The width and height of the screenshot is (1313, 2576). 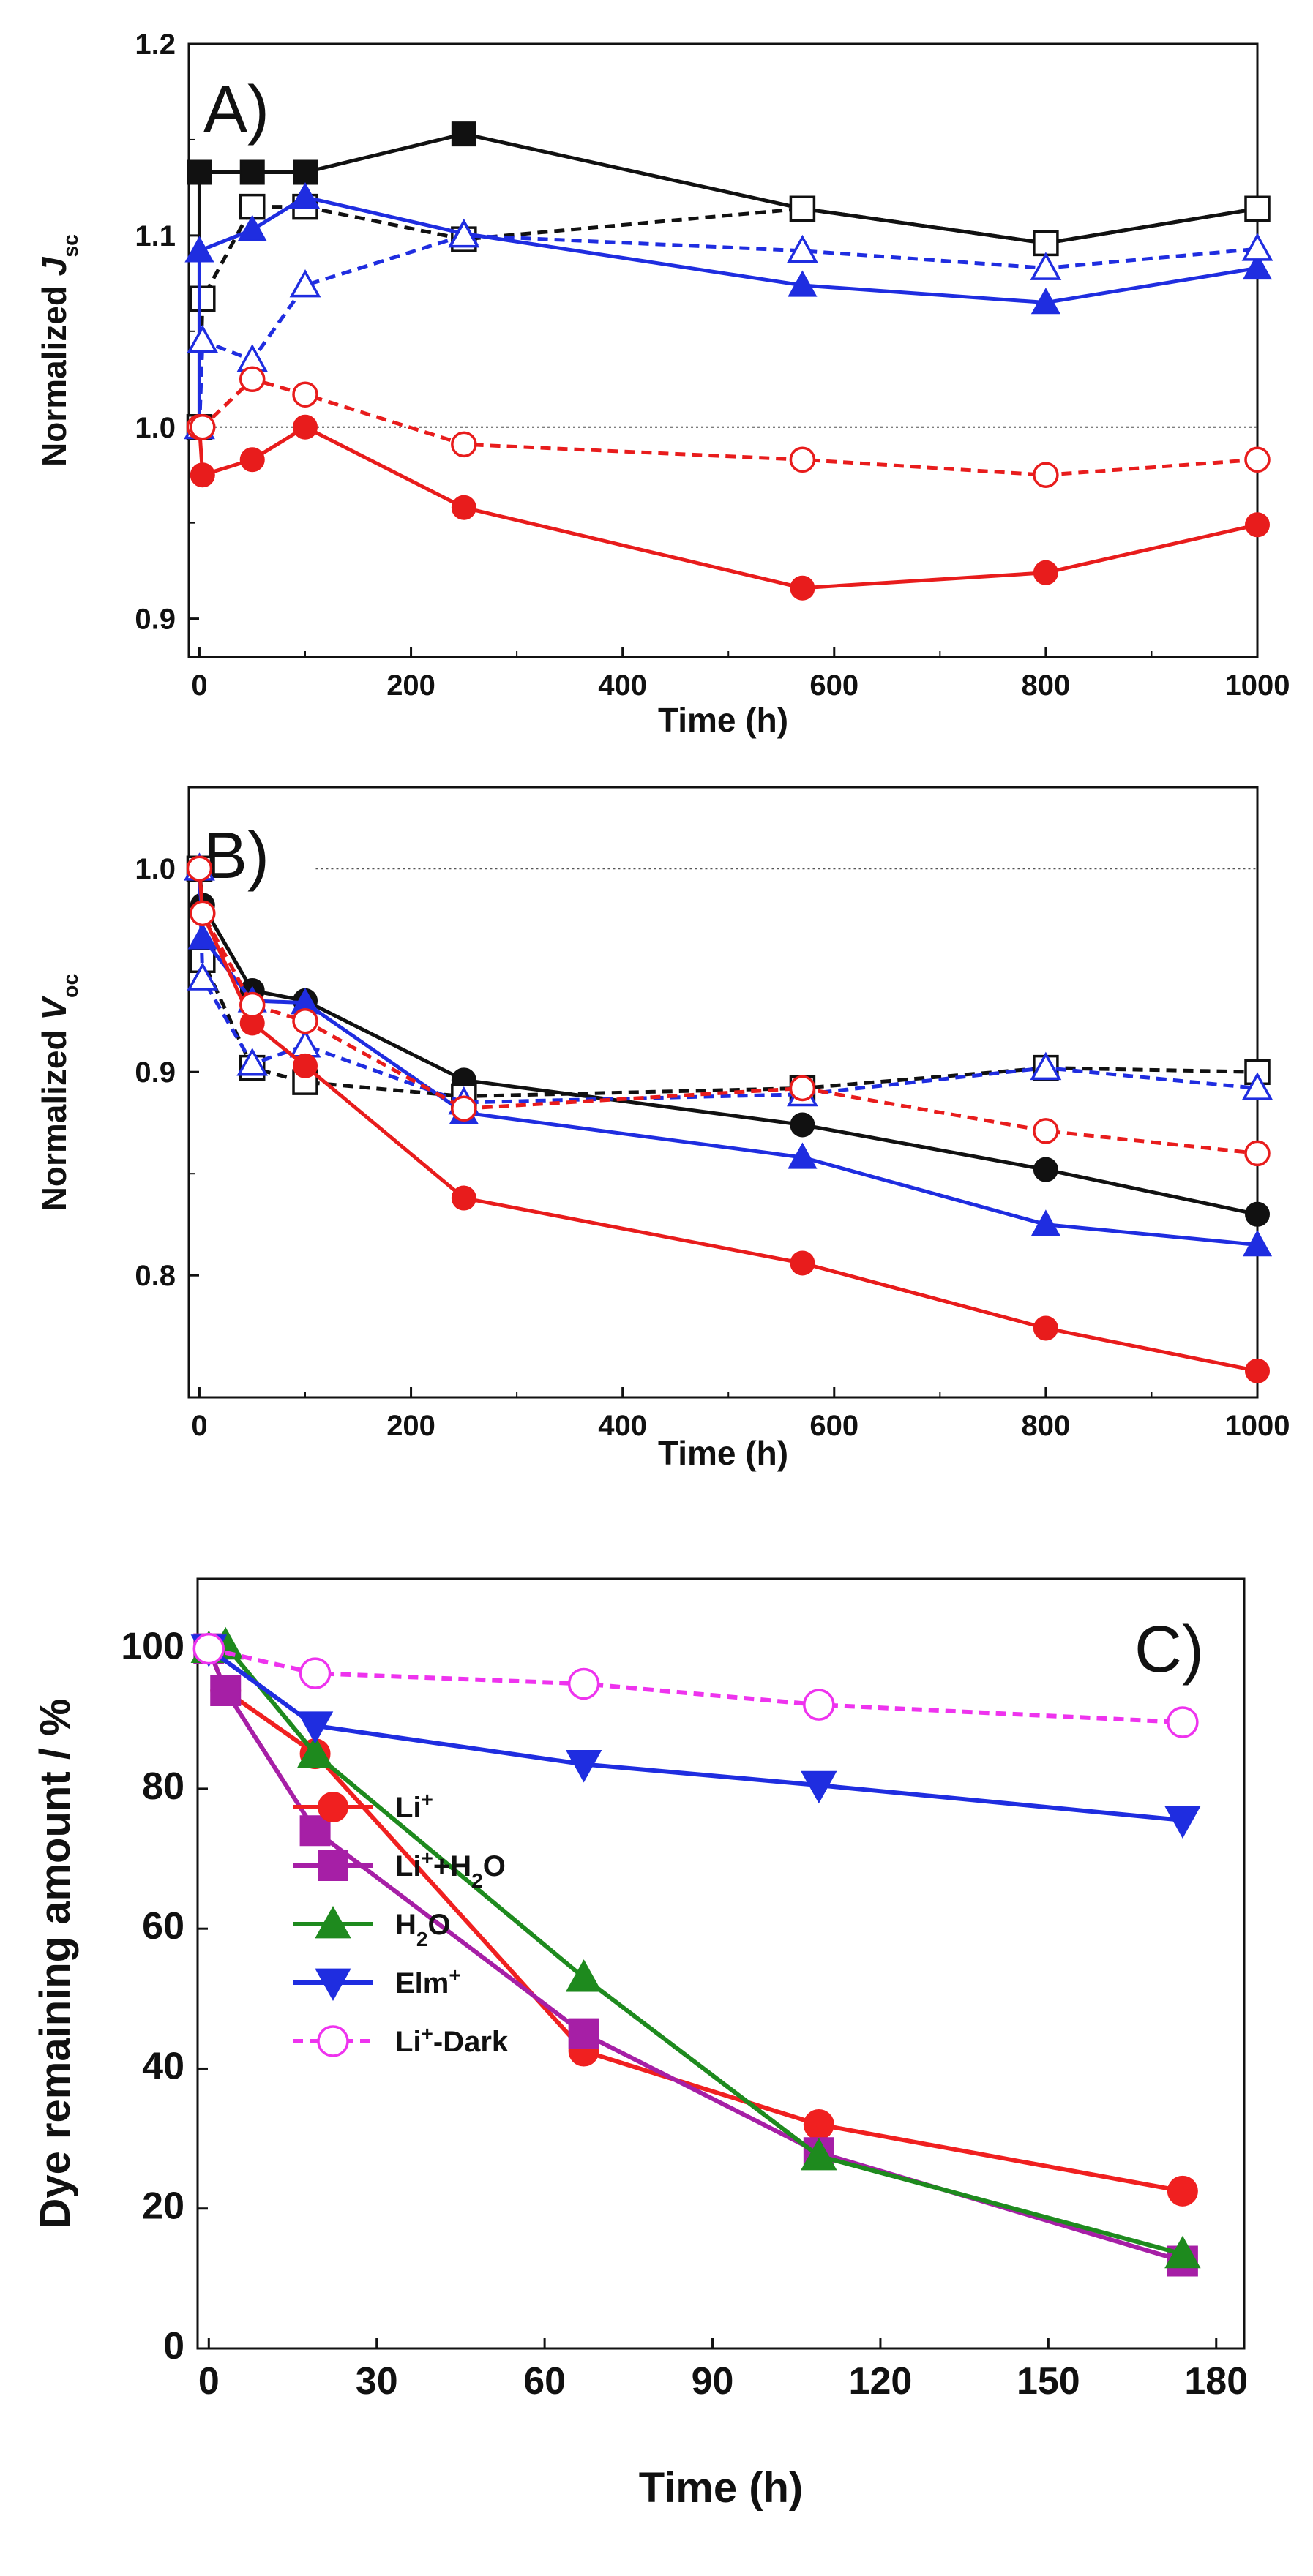 What do you see at coordinates (1048, 2381) in the screenshot?
I see `x-tick-label: 150` at bounding box center [1048, 2381].